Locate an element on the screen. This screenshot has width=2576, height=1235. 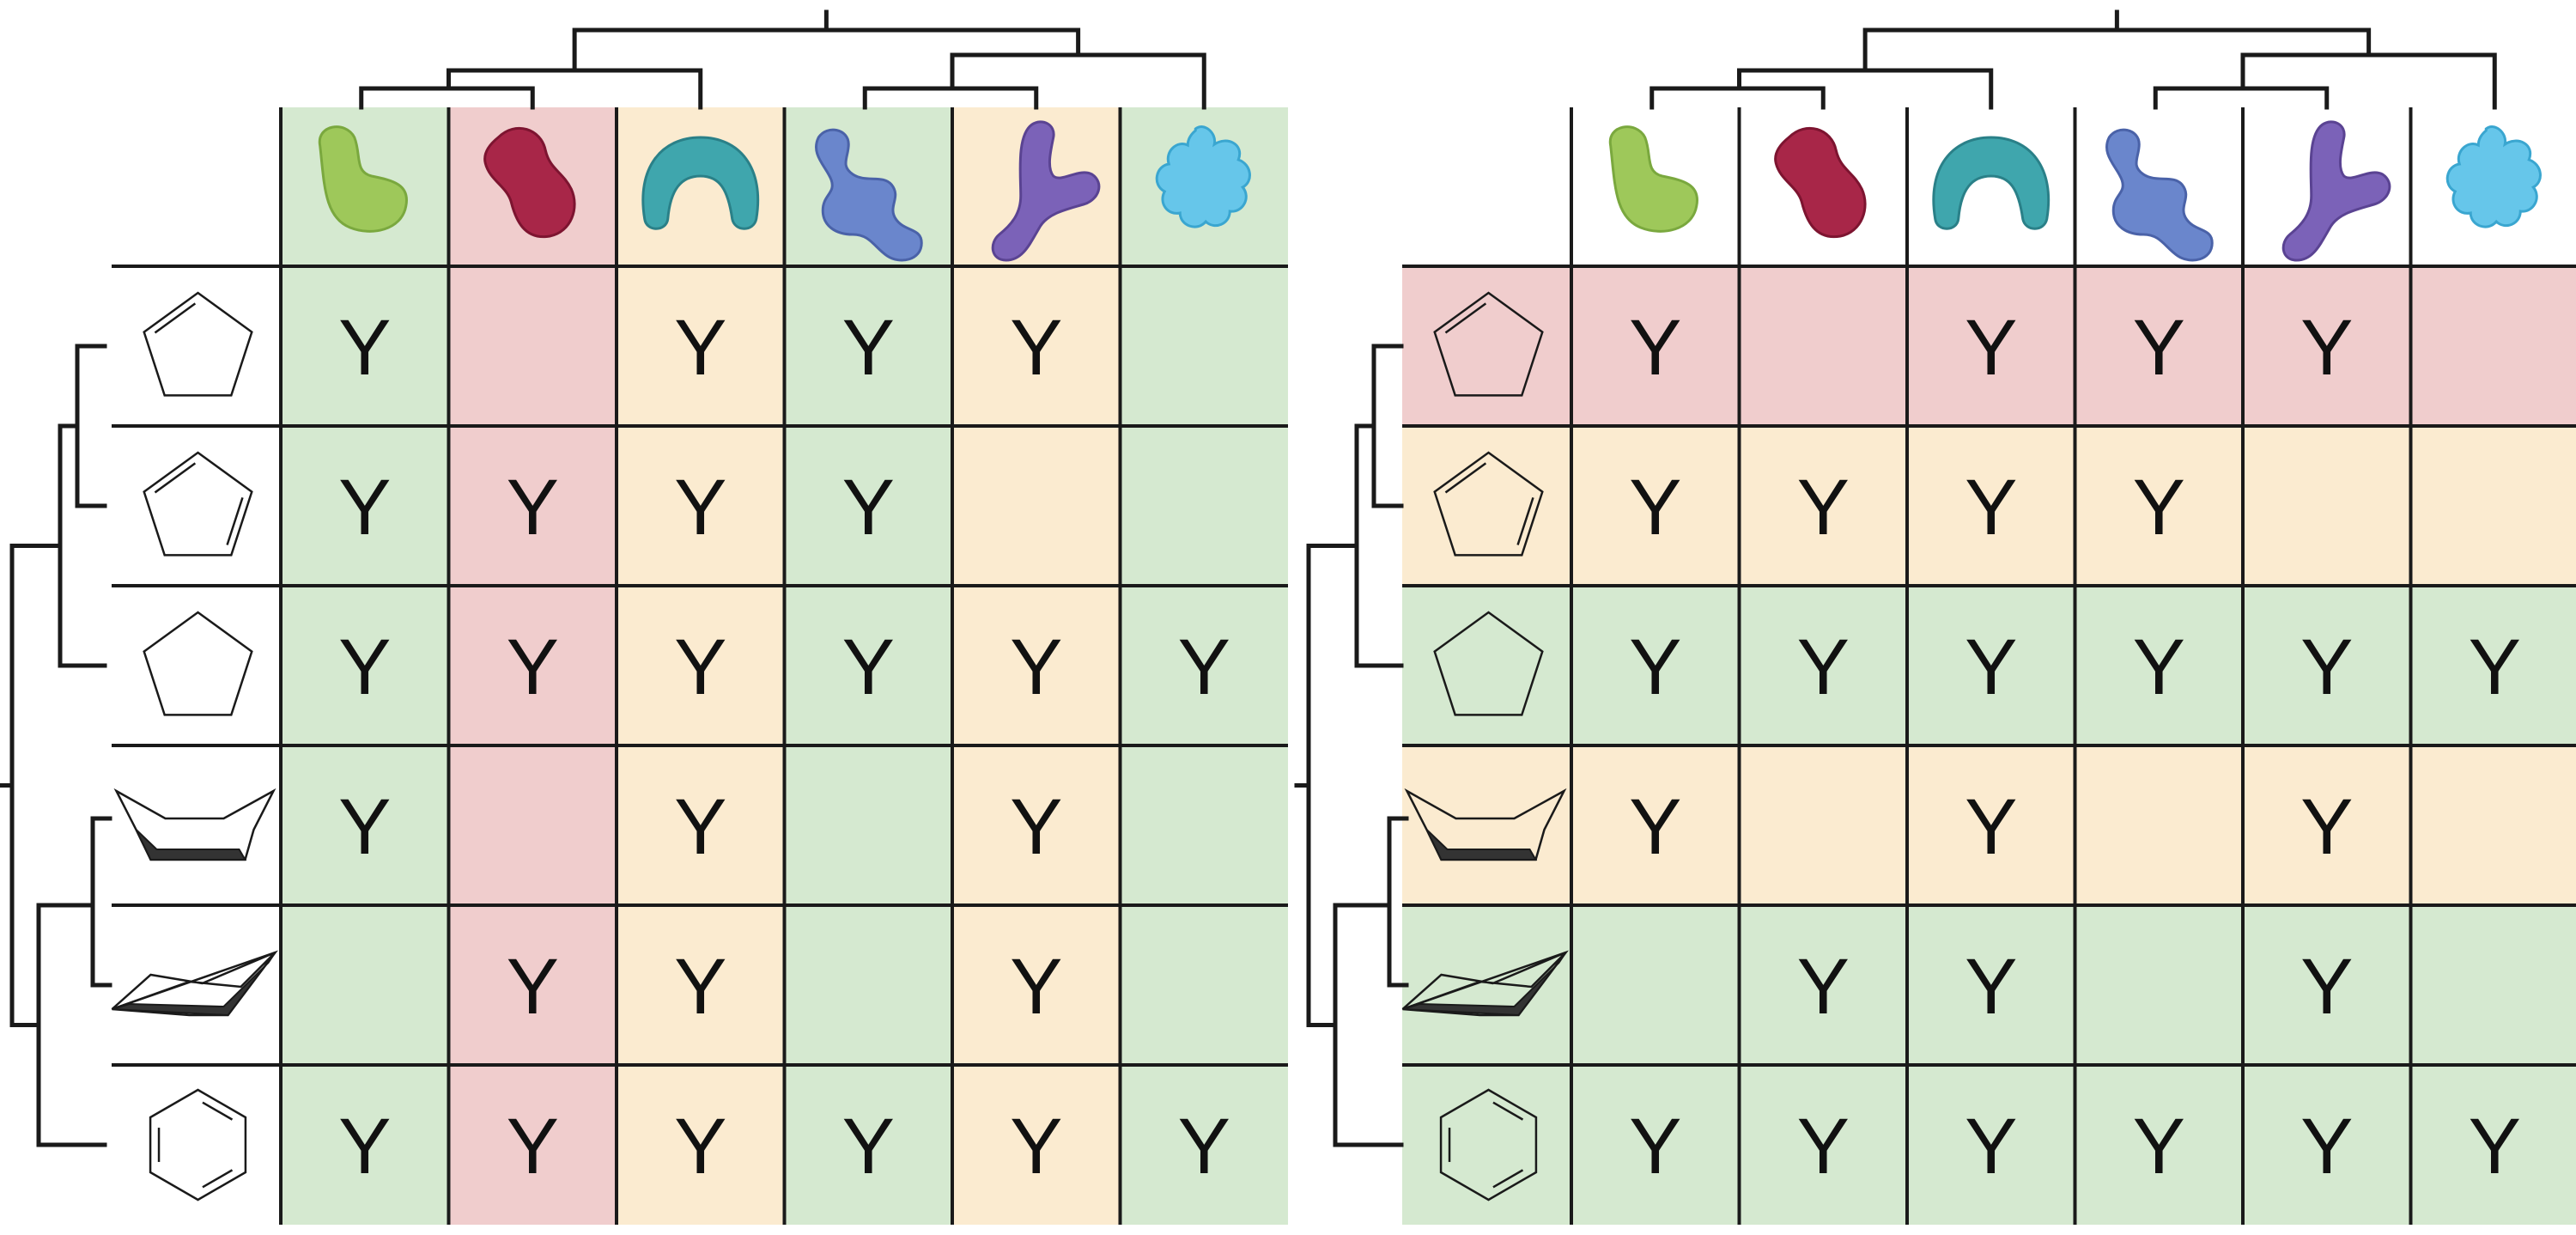
cyclohexane-chair-icon is located at coordinates (194, 983).